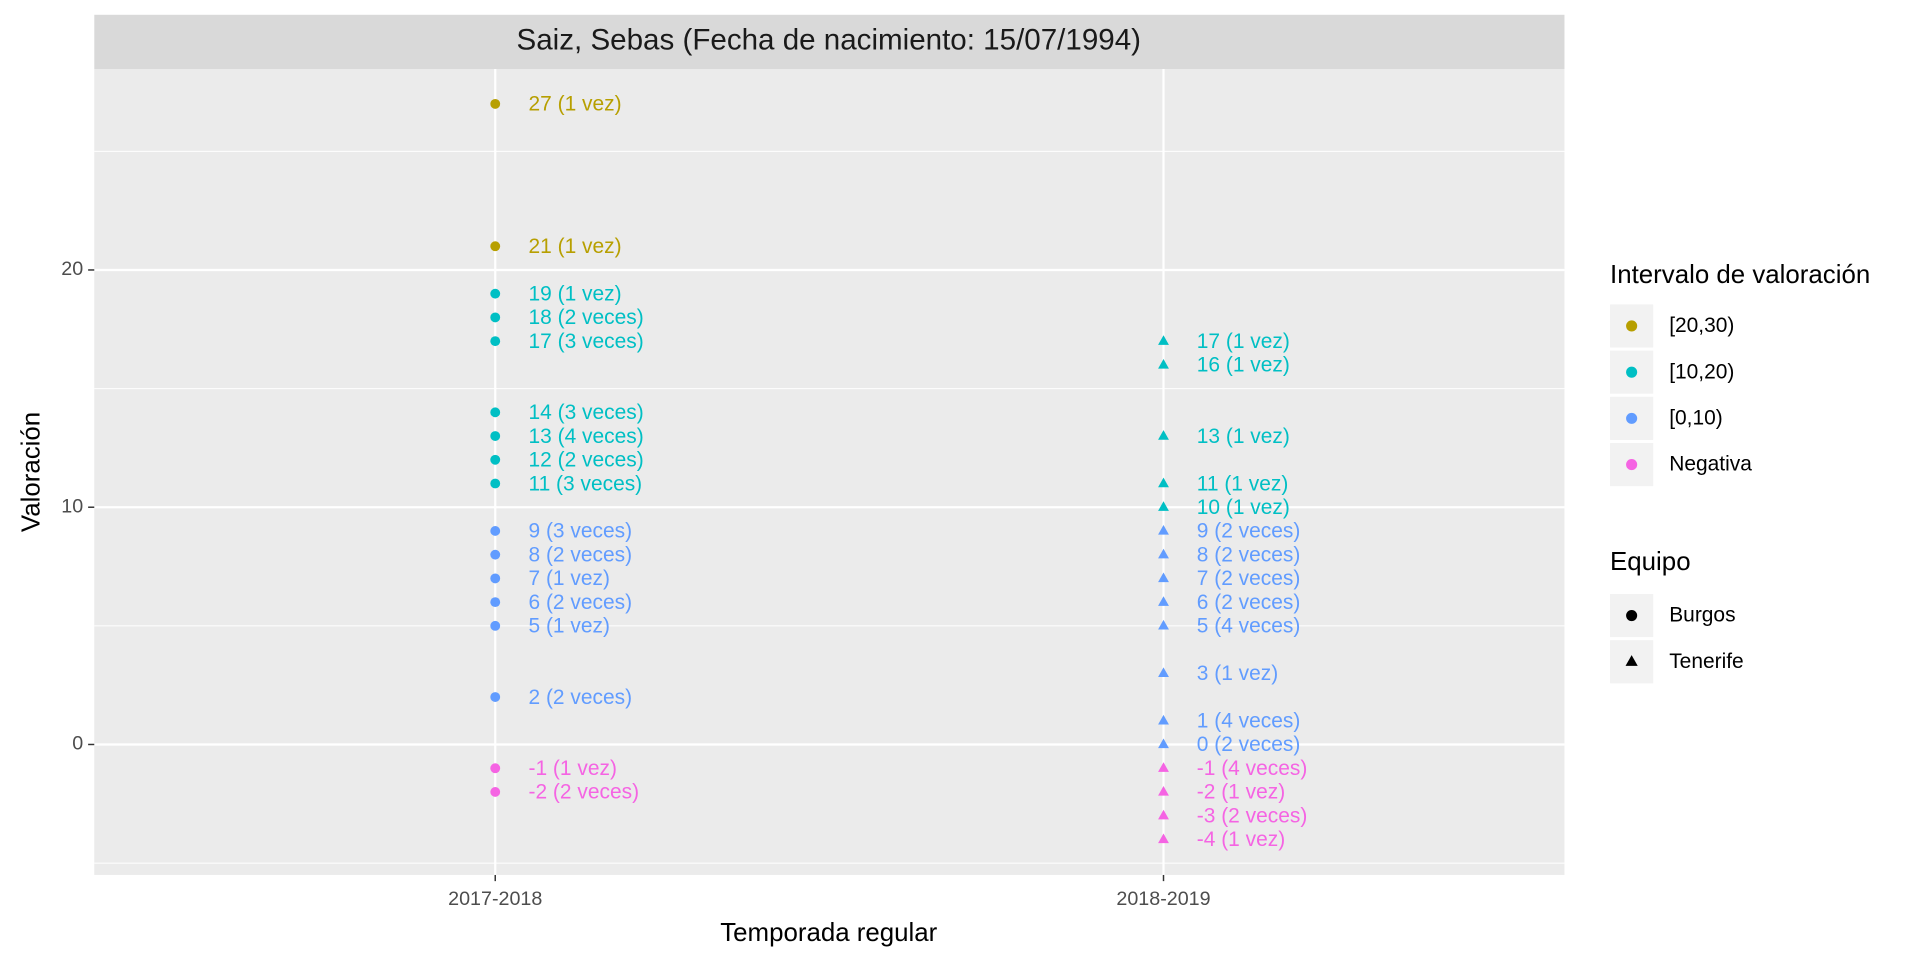  Describe the element at coordinates (1243, 483) in the screenshot. I see `data-label: 11 (1 vez)` at that location.